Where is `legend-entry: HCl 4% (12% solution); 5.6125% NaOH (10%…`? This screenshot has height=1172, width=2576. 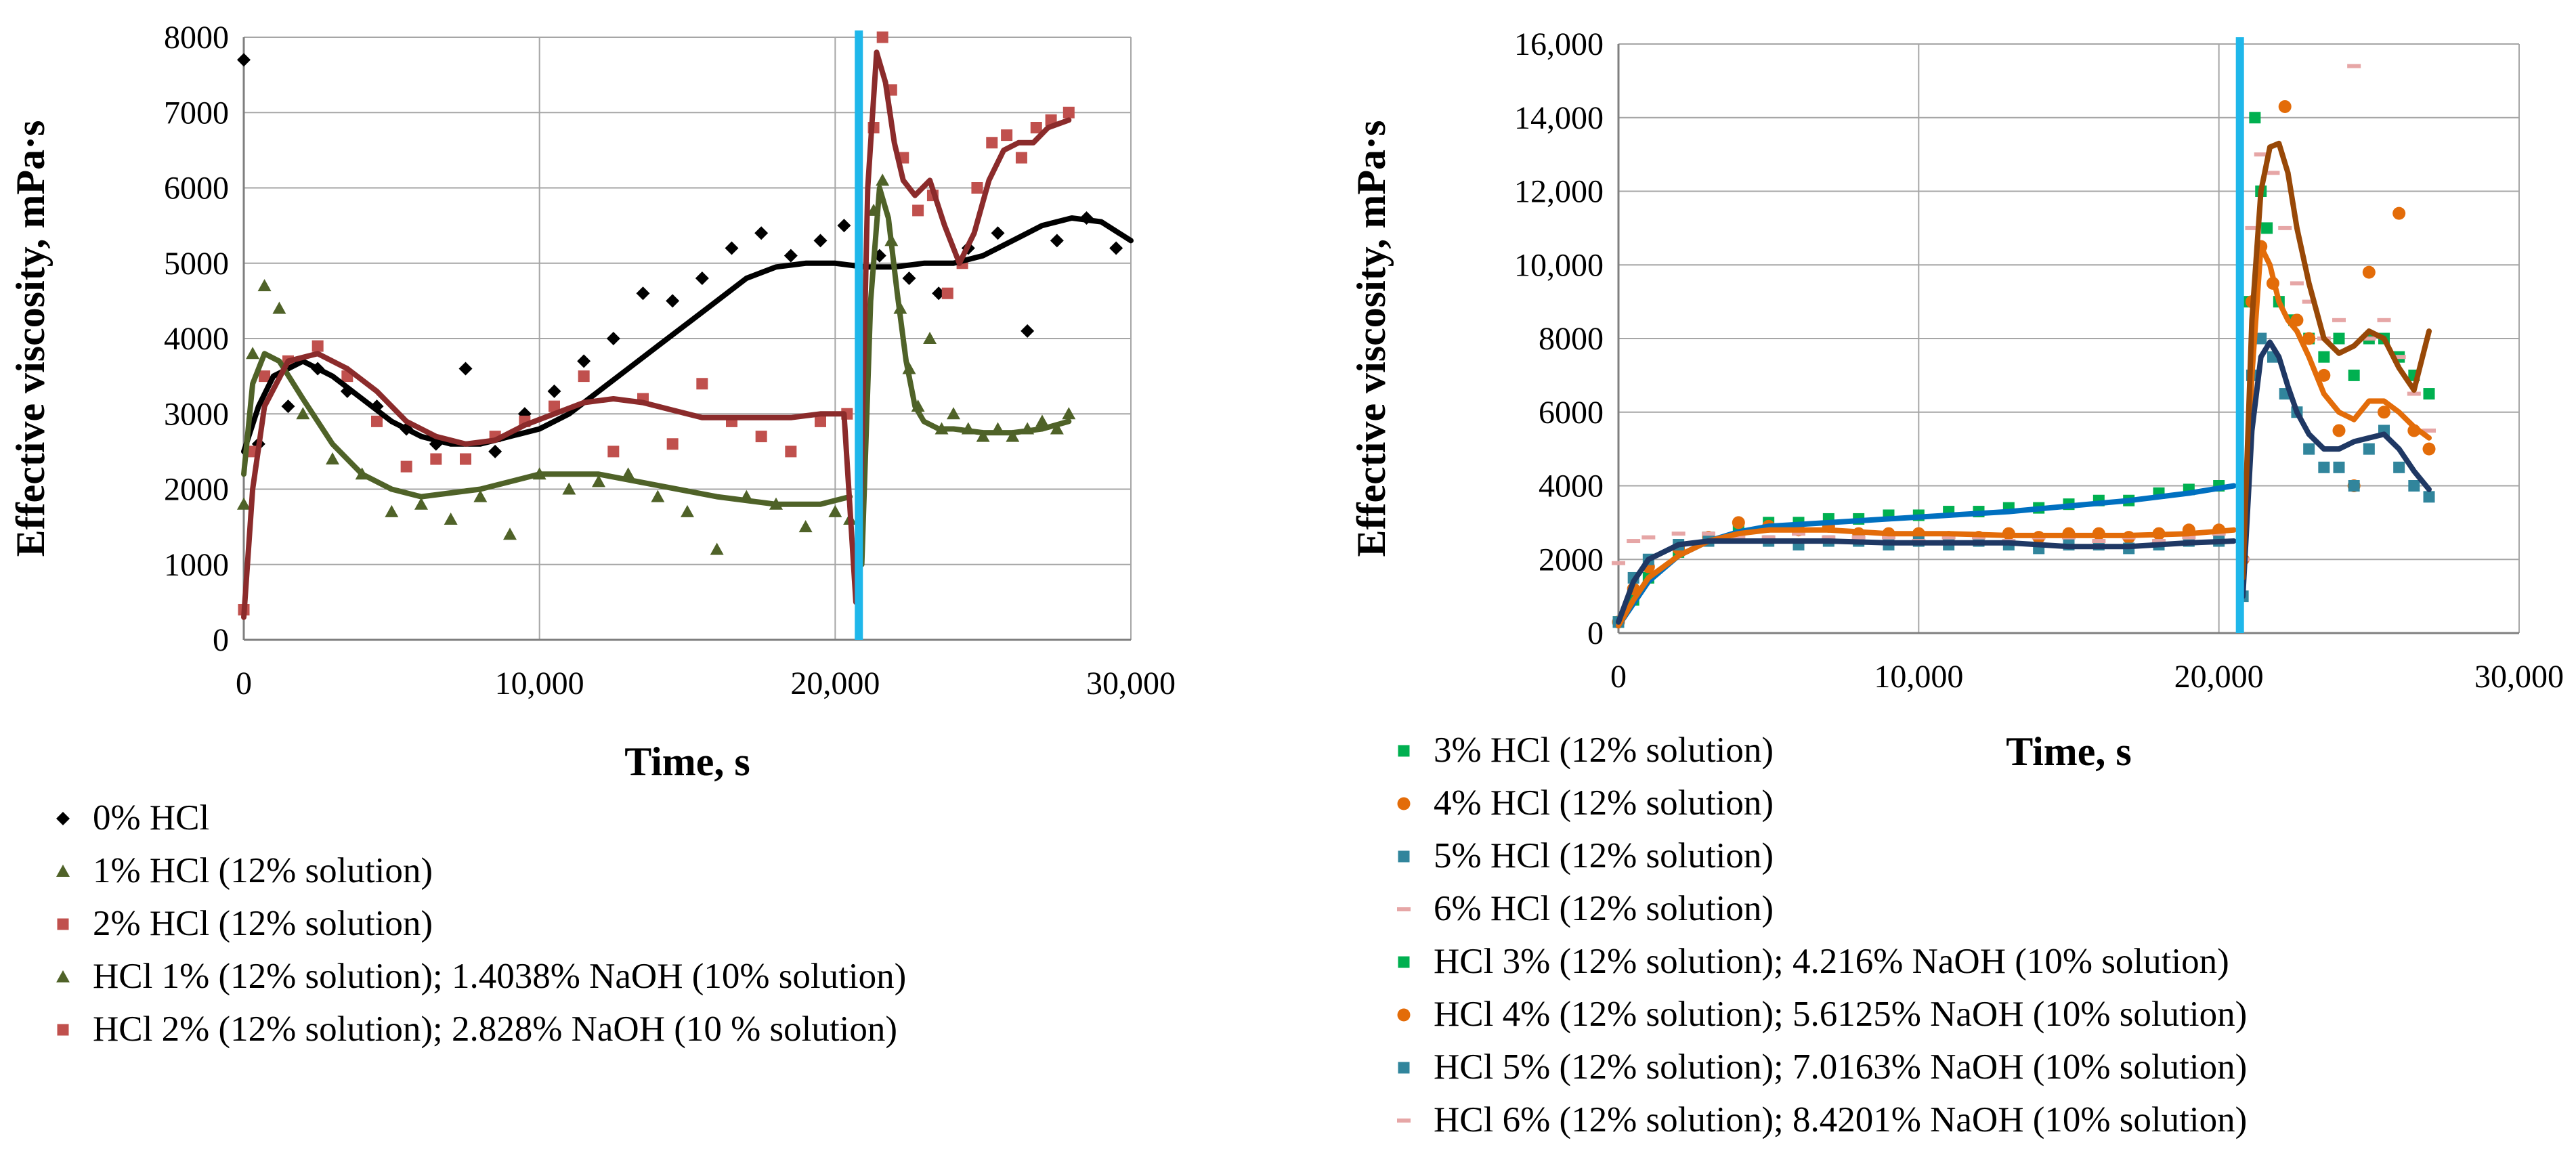 legend-entry: HCl 4% (12% solution); 5.6125% NaOH (10%… is located at coordinates (1840, 1014).